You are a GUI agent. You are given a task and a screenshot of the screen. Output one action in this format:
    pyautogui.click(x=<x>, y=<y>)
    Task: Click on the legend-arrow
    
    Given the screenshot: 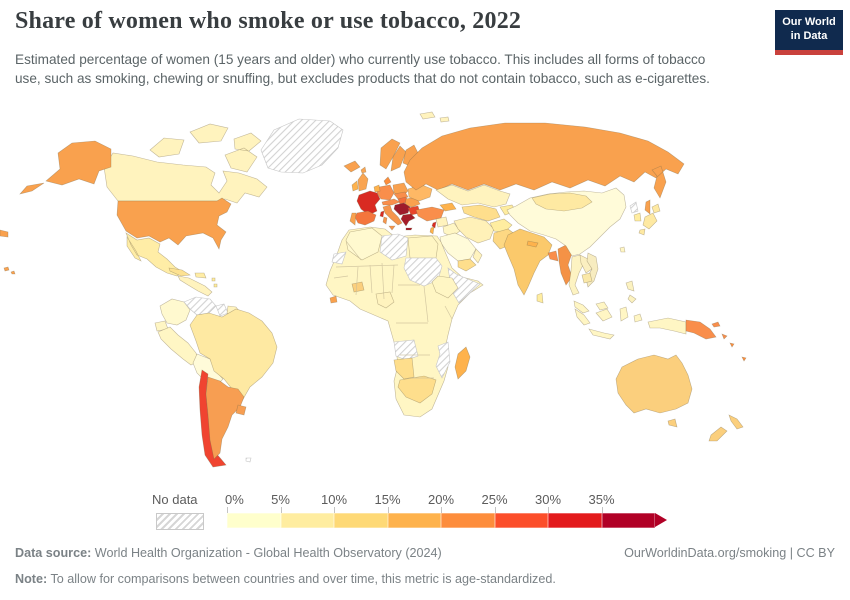 What is the action you would take?
    pyautogui.click(x=661, y=520)
    